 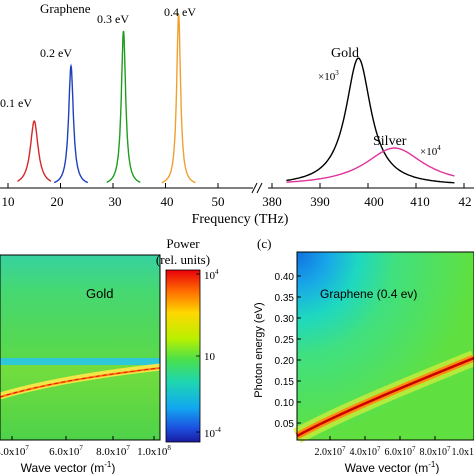 I want to click on gold-tick-label-4e7: 4.0x10⁷, so click(x=14, y=451).